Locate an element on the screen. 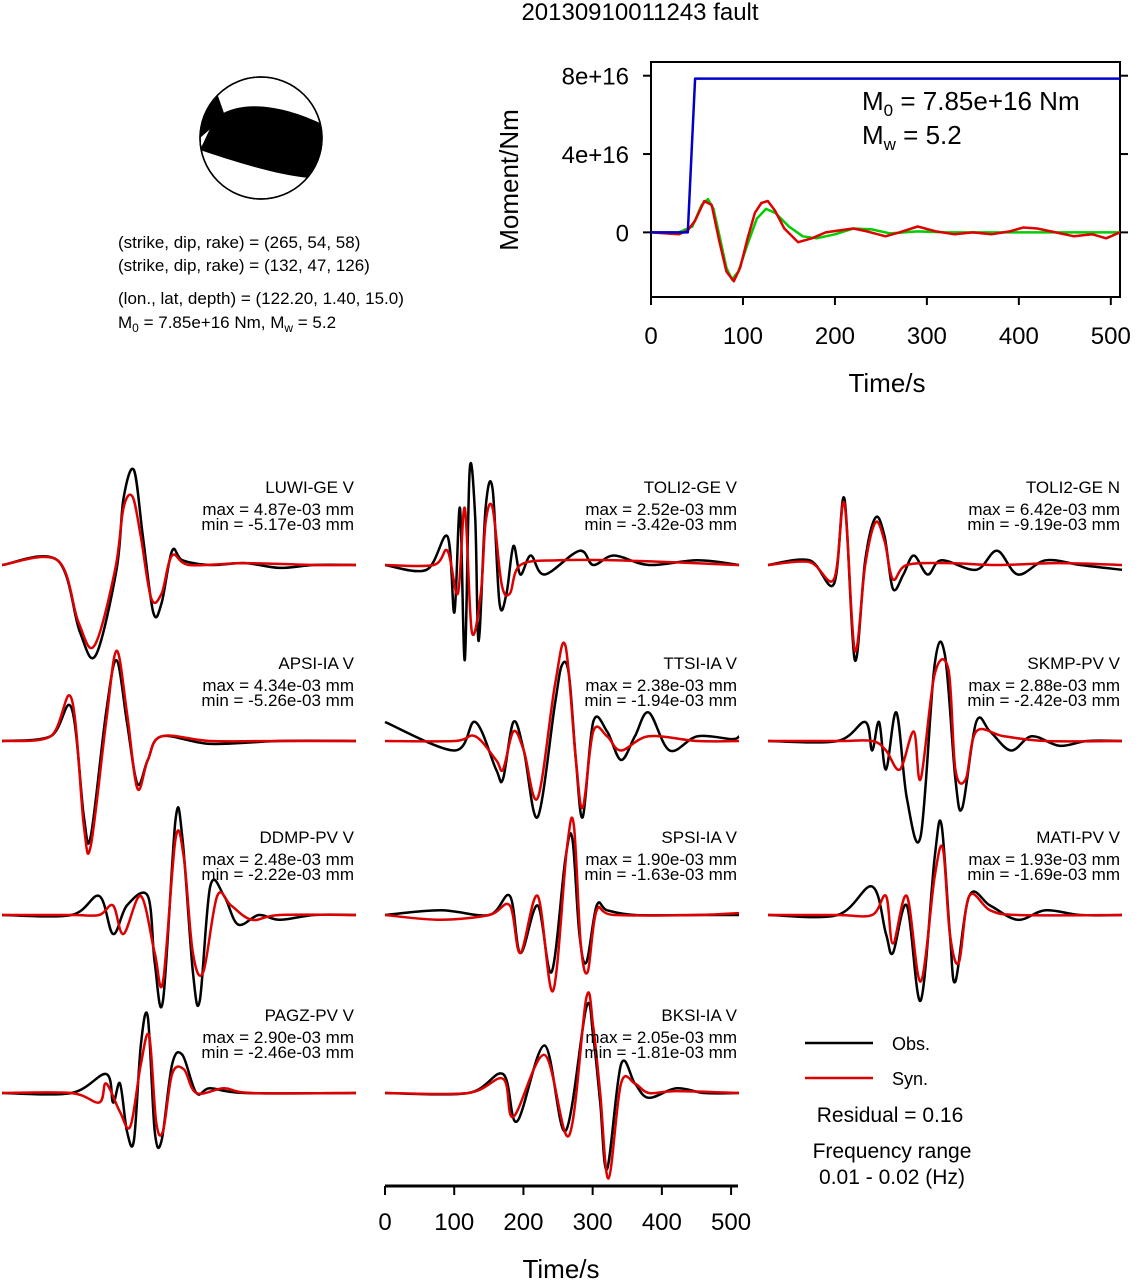 The height and width of the screenshot is (1280, 1137). station-label: TOLI2-GE N is located at coordinates (1073, 487).